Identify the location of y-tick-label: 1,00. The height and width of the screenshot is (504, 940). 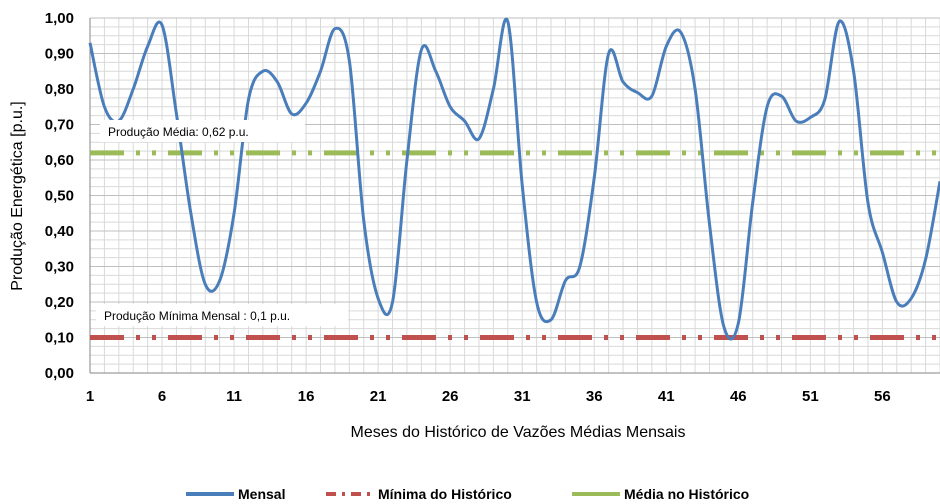
(59, 18).